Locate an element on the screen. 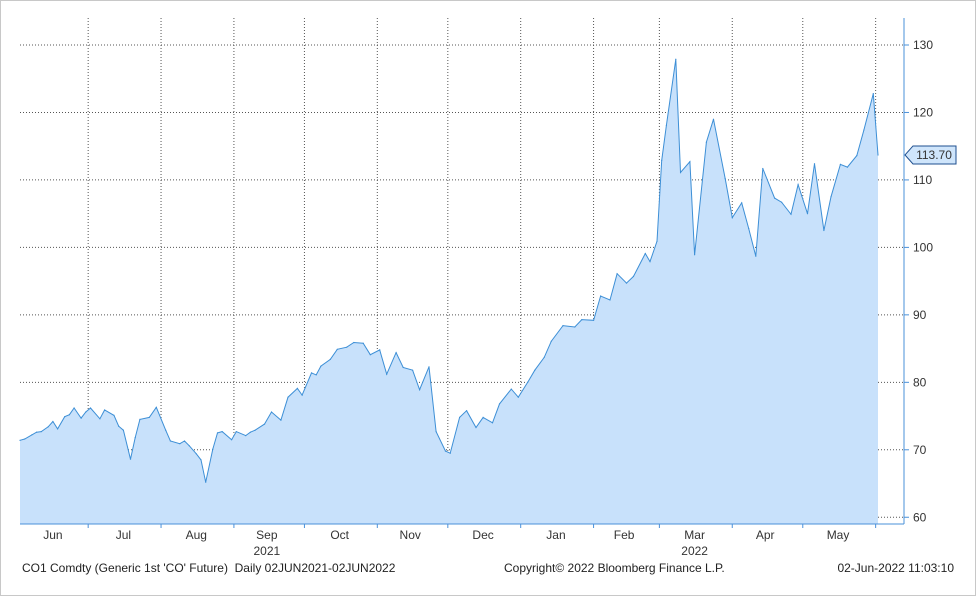 The image size is (976, 596). y-tick-label-120: 120 is located at coordinates (923, 112).